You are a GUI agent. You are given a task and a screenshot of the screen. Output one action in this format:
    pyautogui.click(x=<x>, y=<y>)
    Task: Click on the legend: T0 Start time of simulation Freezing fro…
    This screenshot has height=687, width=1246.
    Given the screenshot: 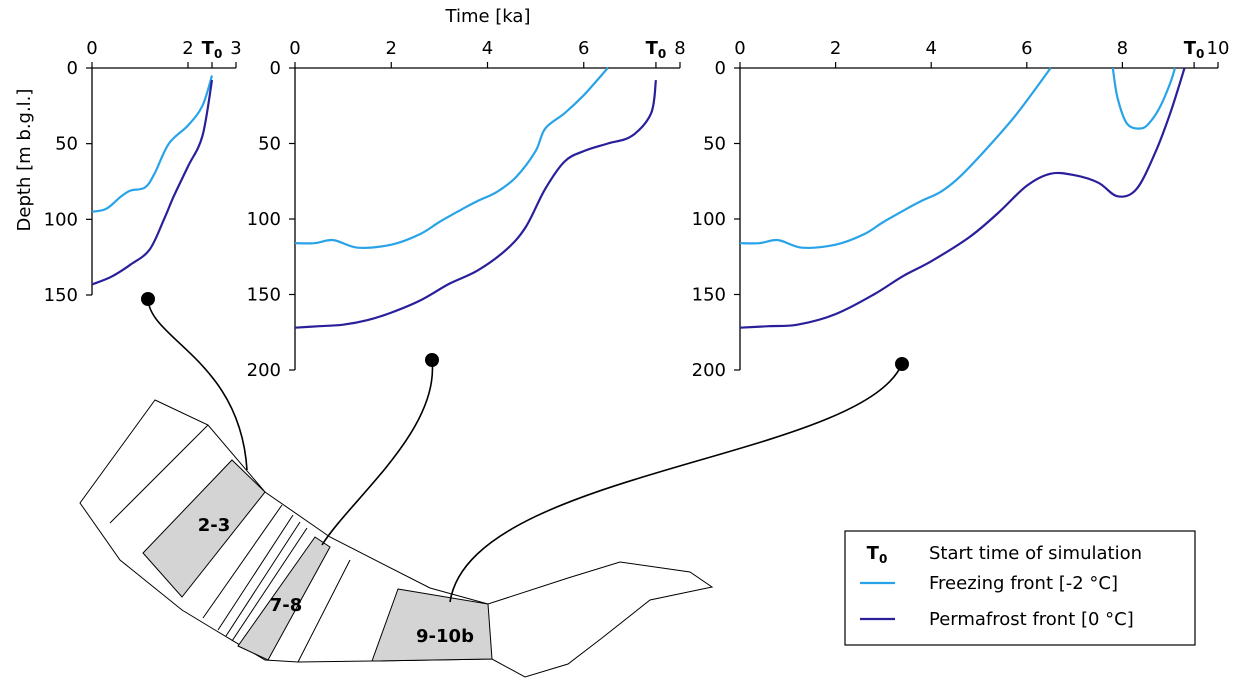 What is the action you would take?
    pyautogui.click(x=1020, y=588)
    